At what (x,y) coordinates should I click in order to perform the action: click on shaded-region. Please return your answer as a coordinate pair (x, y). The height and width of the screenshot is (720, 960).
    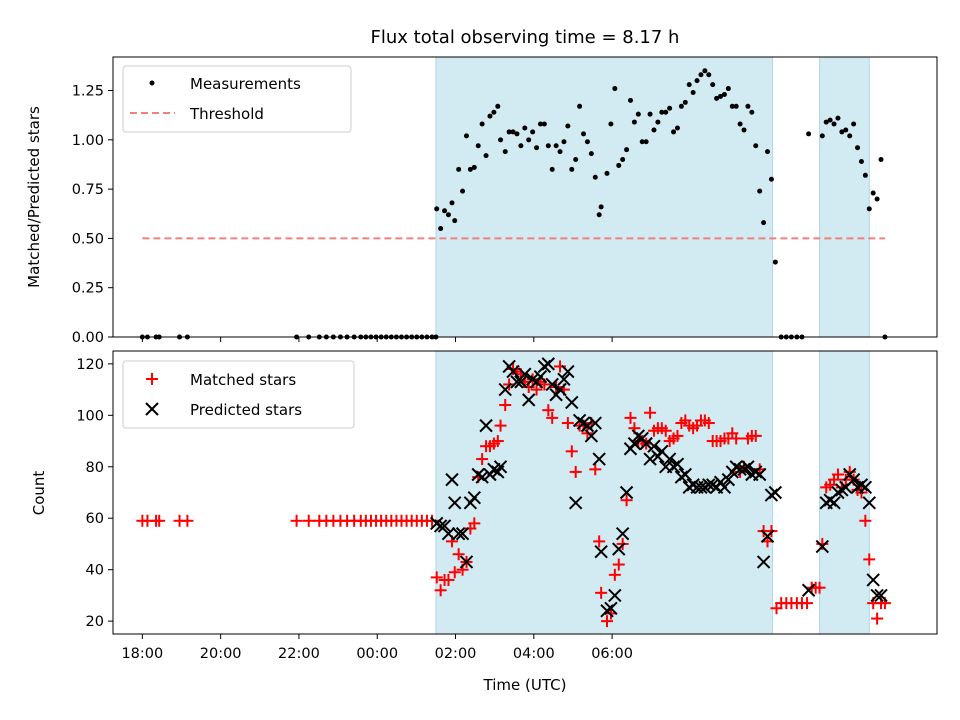
    Looking at the image, I should click on (604, 492).